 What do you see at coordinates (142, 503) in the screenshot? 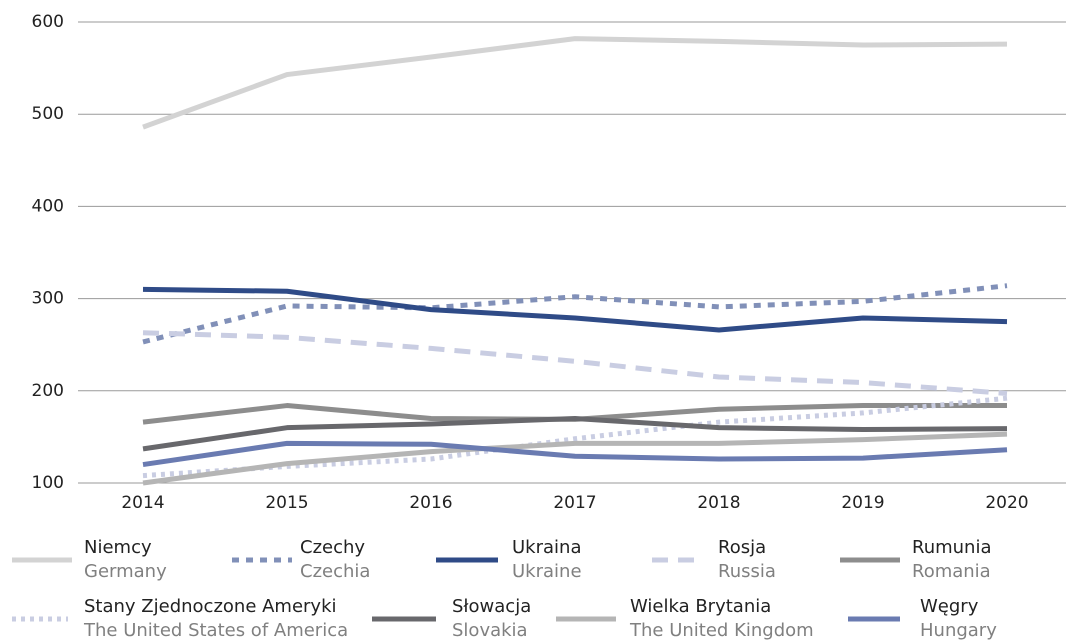
I see `x-tick-label: 2014` at bounding box center [142, 503].